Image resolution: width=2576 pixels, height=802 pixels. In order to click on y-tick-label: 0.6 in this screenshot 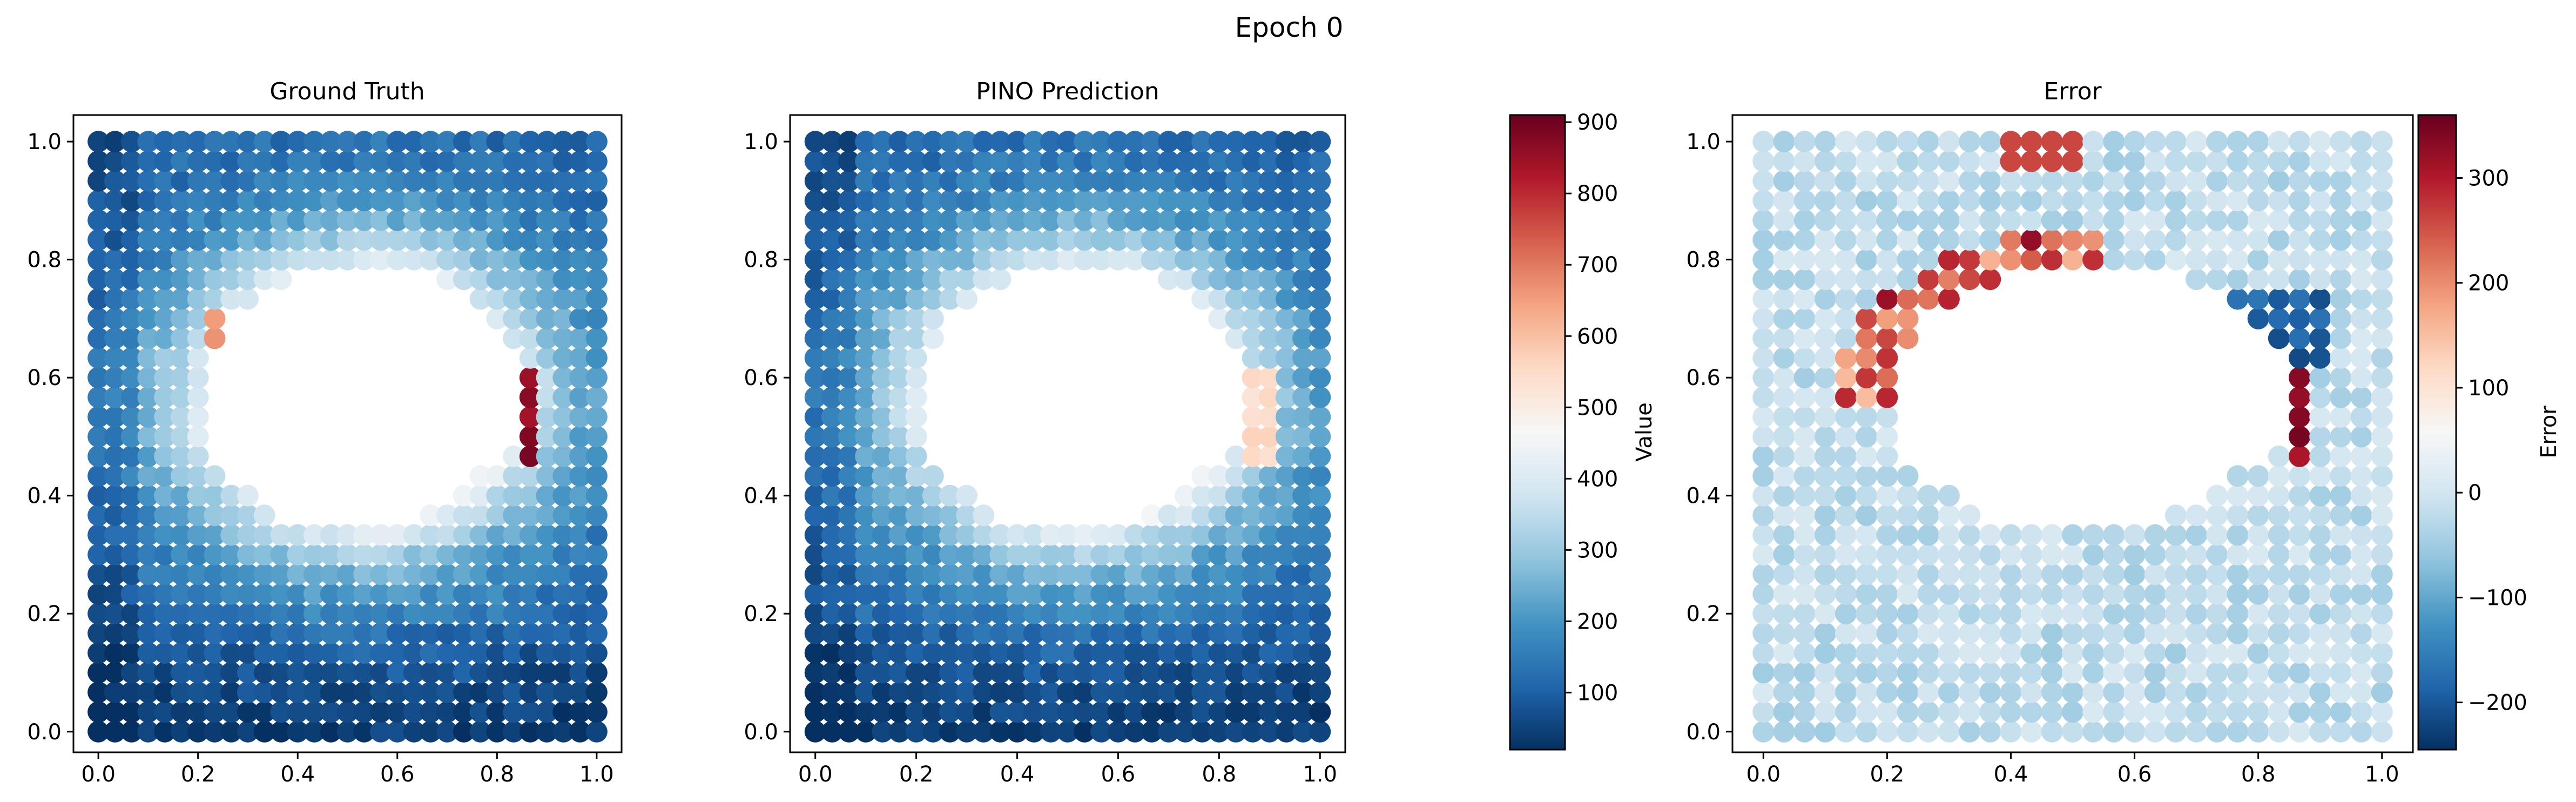, I will do `click(44, 378)`.